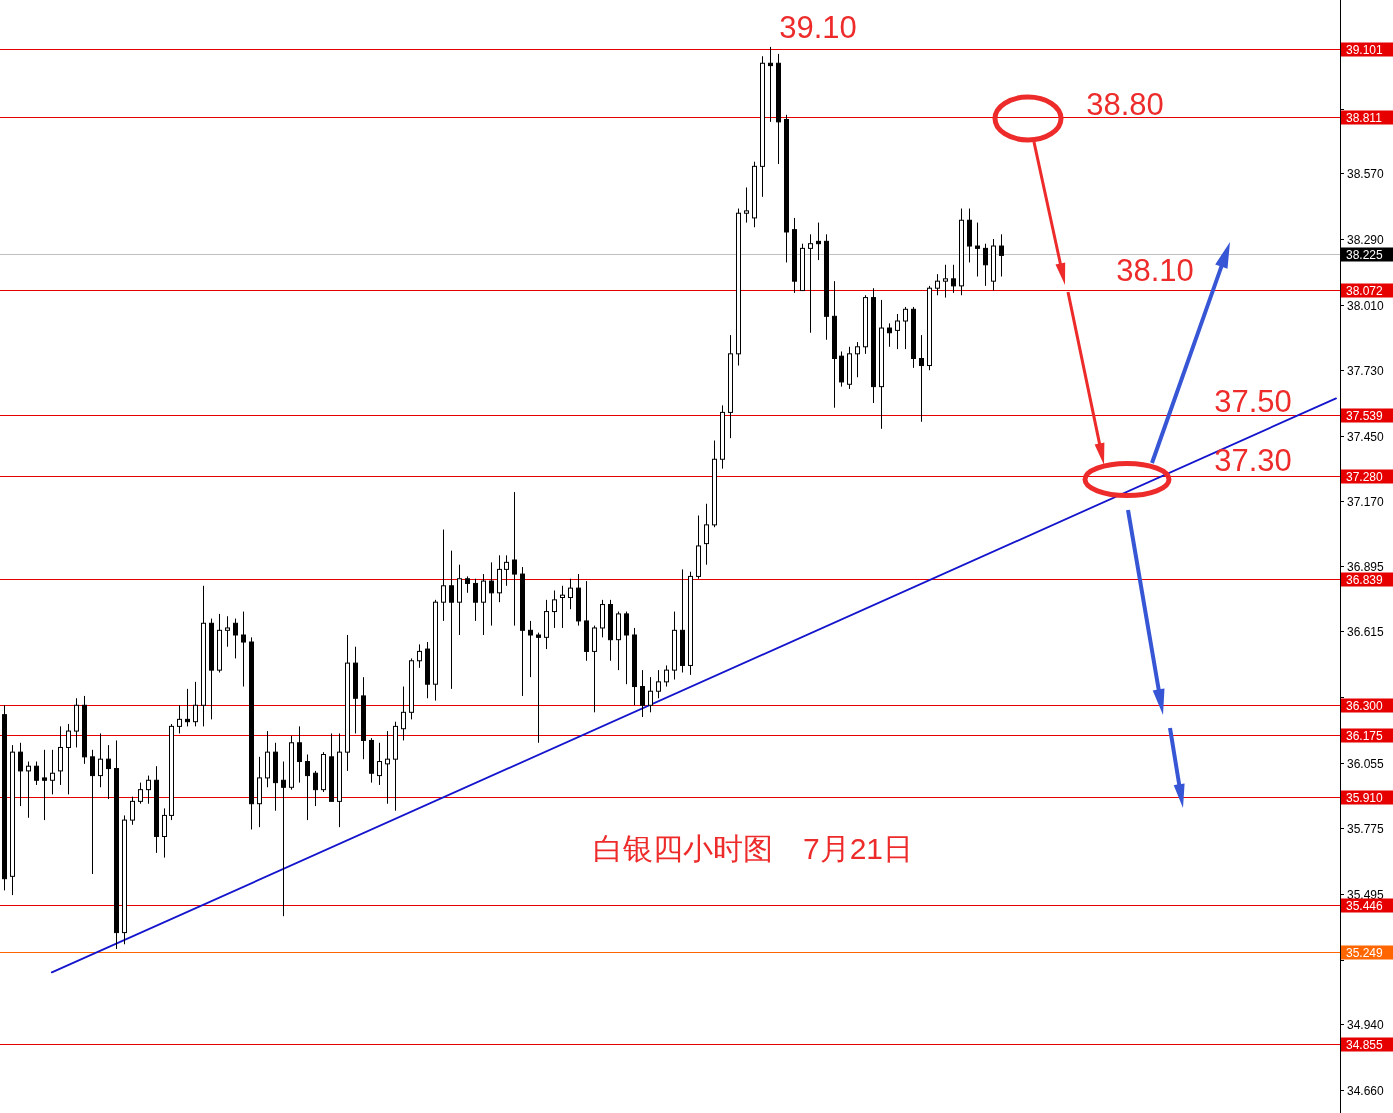 This screenshot has height=1113, width=1393. I want to click on ref-line-label: 39.101, so click(1365, 49).